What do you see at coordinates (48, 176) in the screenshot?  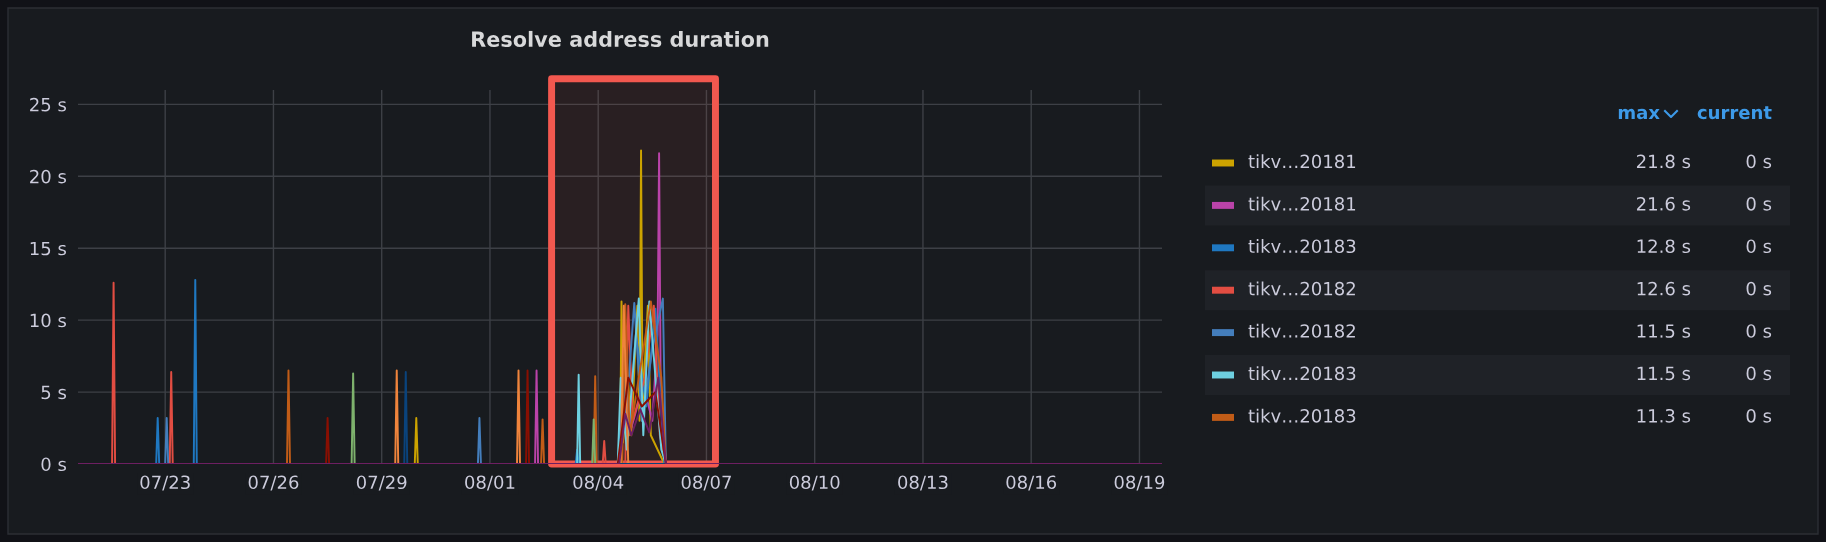 I see `y-tick-label: 20 s` at bounding box center [48, 176].